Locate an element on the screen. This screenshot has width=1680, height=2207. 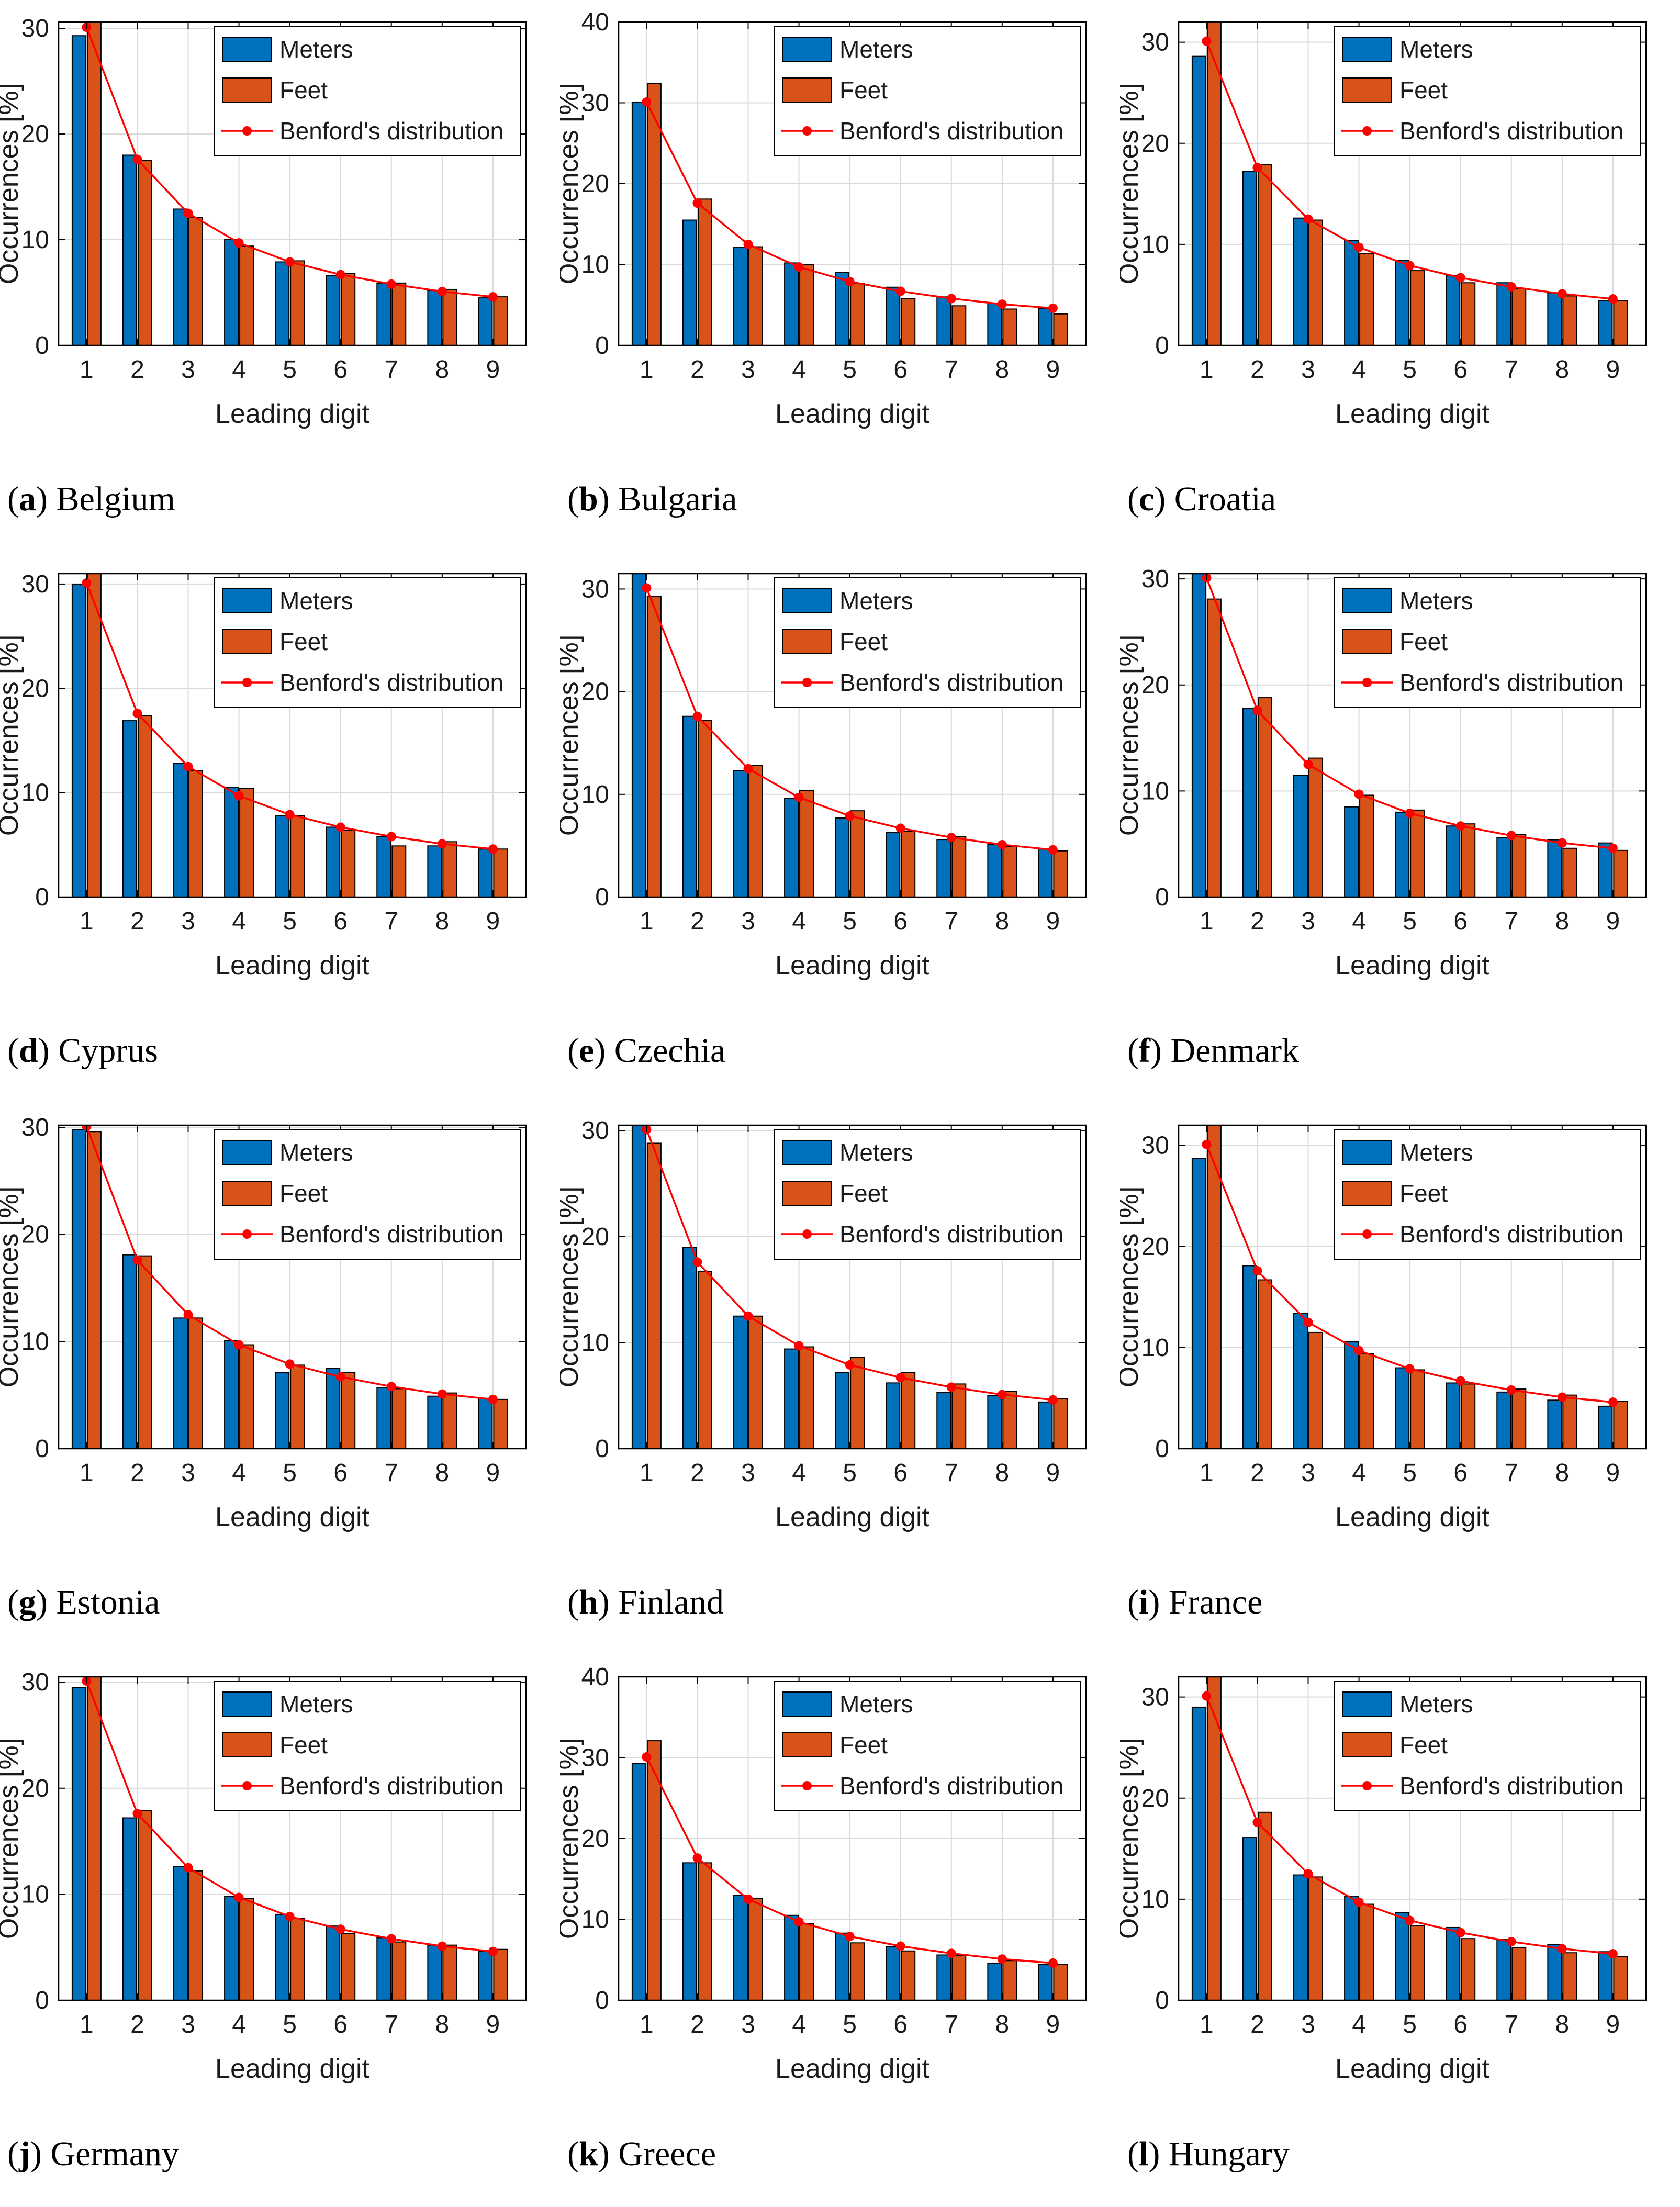
caption-country: Estonia is located at coordinates (108, 1602).